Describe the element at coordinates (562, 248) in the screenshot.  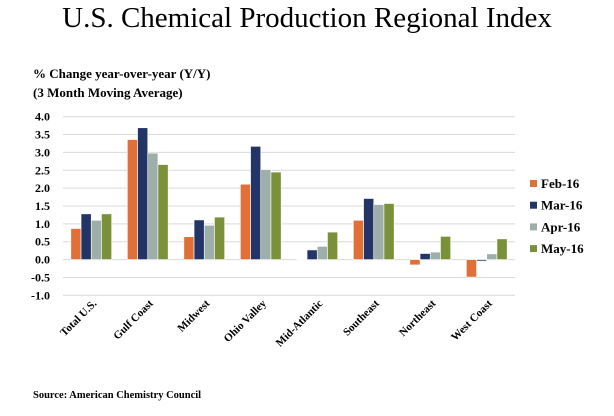
I see `legend-label: May-16` at that location.